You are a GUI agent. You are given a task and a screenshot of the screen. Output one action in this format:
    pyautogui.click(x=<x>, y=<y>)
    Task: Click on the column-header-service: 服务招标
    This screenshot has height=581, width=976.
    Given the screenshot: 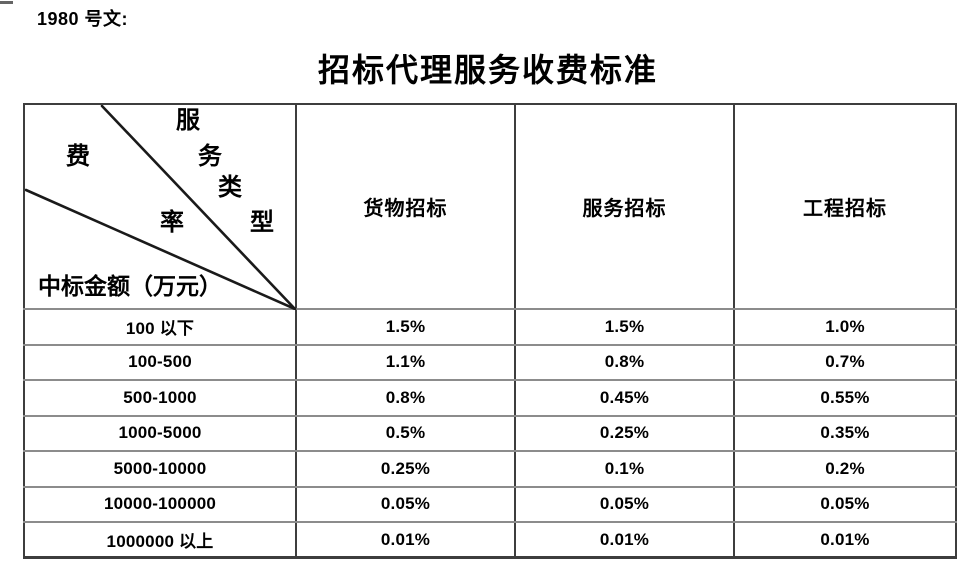 What is the action you would take?
    pyautogui.click(x=624, y=207)
    